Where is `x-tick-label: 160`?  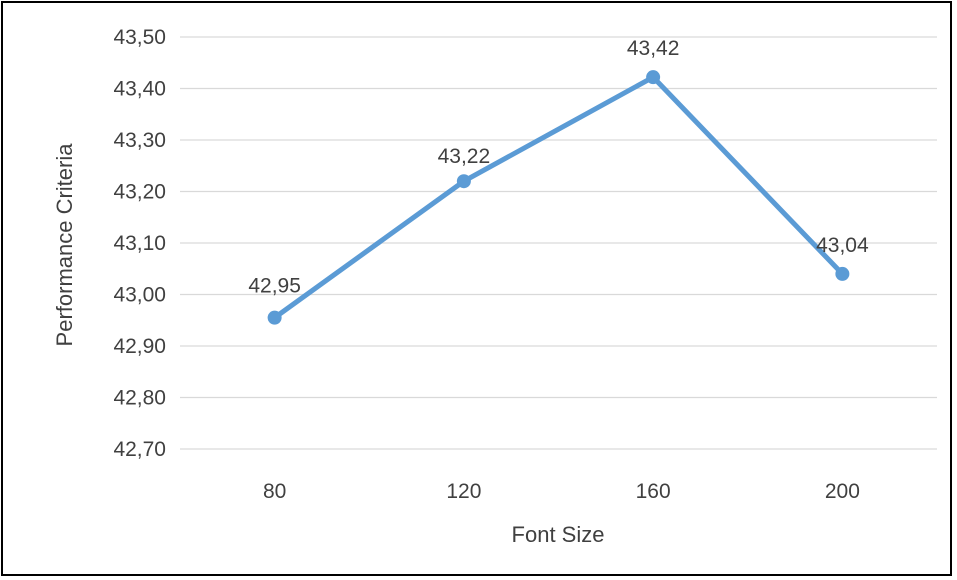 x-tick-label: 160 is located at coordinates (653, 491).